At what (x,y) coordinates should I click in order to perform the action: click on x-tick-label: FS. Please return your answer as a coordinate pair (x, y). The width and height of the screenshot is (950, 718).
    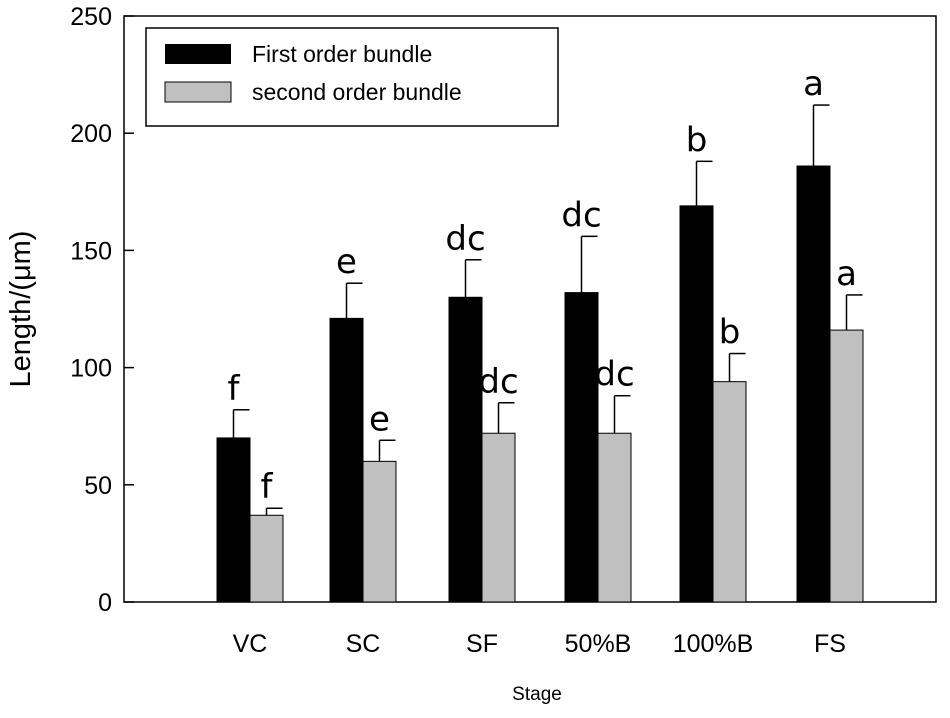
    Looking at the image, I should click on (830, 644).